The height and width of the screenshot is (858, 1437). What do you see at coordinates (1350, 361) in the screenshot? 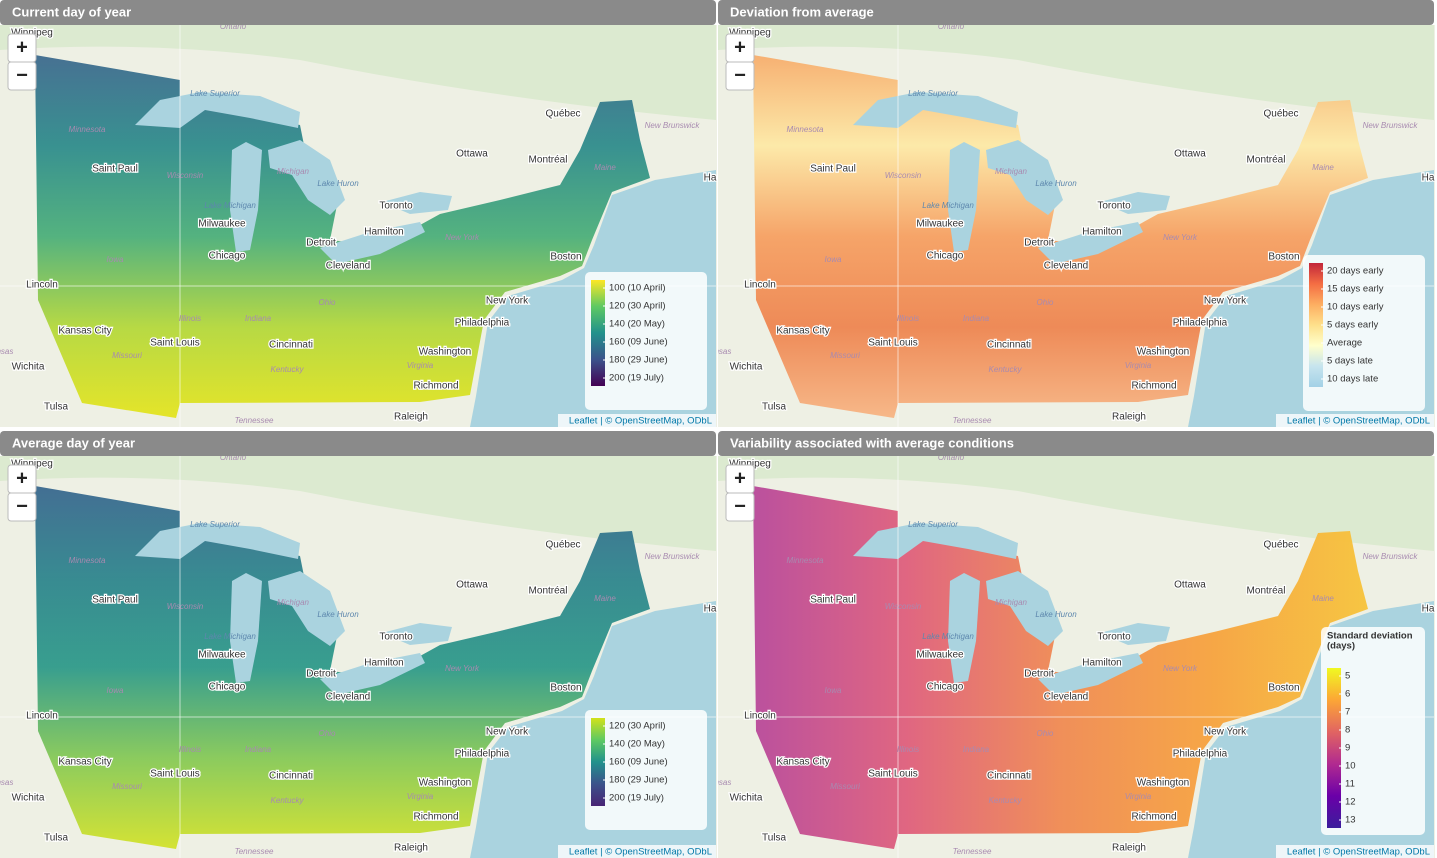
I see `legend-label: 5 days late` at bounding box center [1350, 361].